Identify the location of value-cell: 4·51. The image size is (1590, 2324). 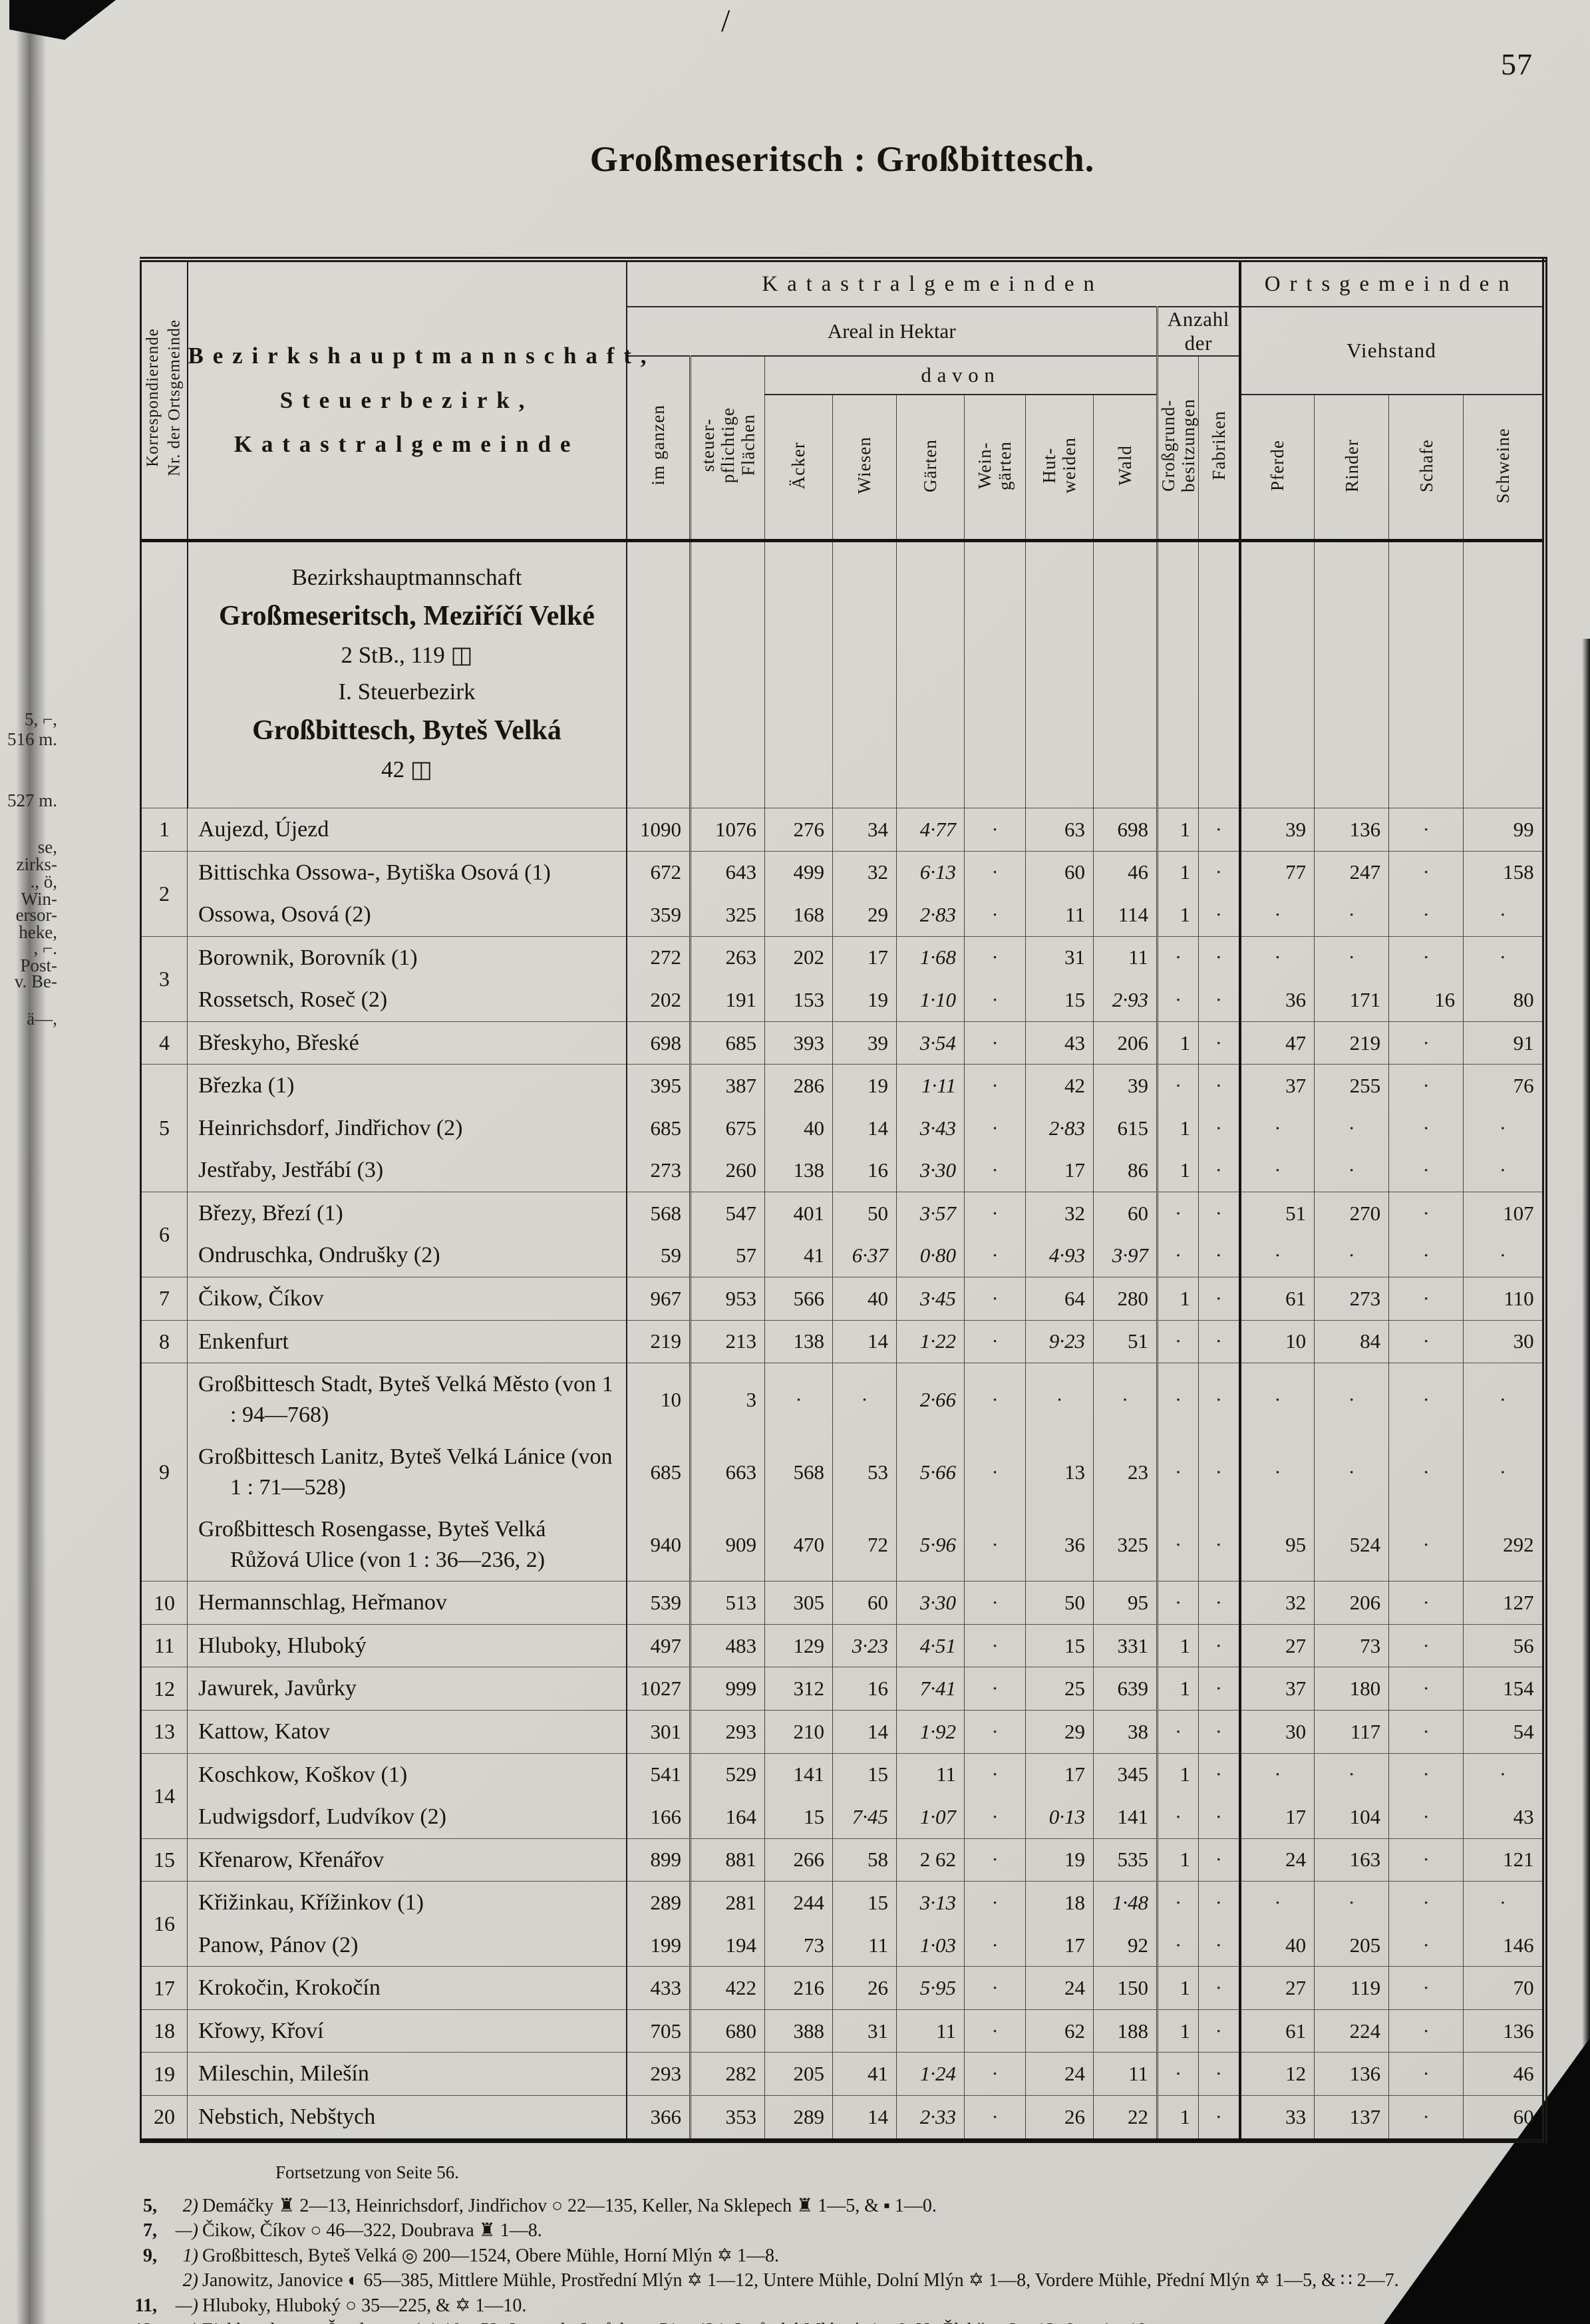
(931, 1645).